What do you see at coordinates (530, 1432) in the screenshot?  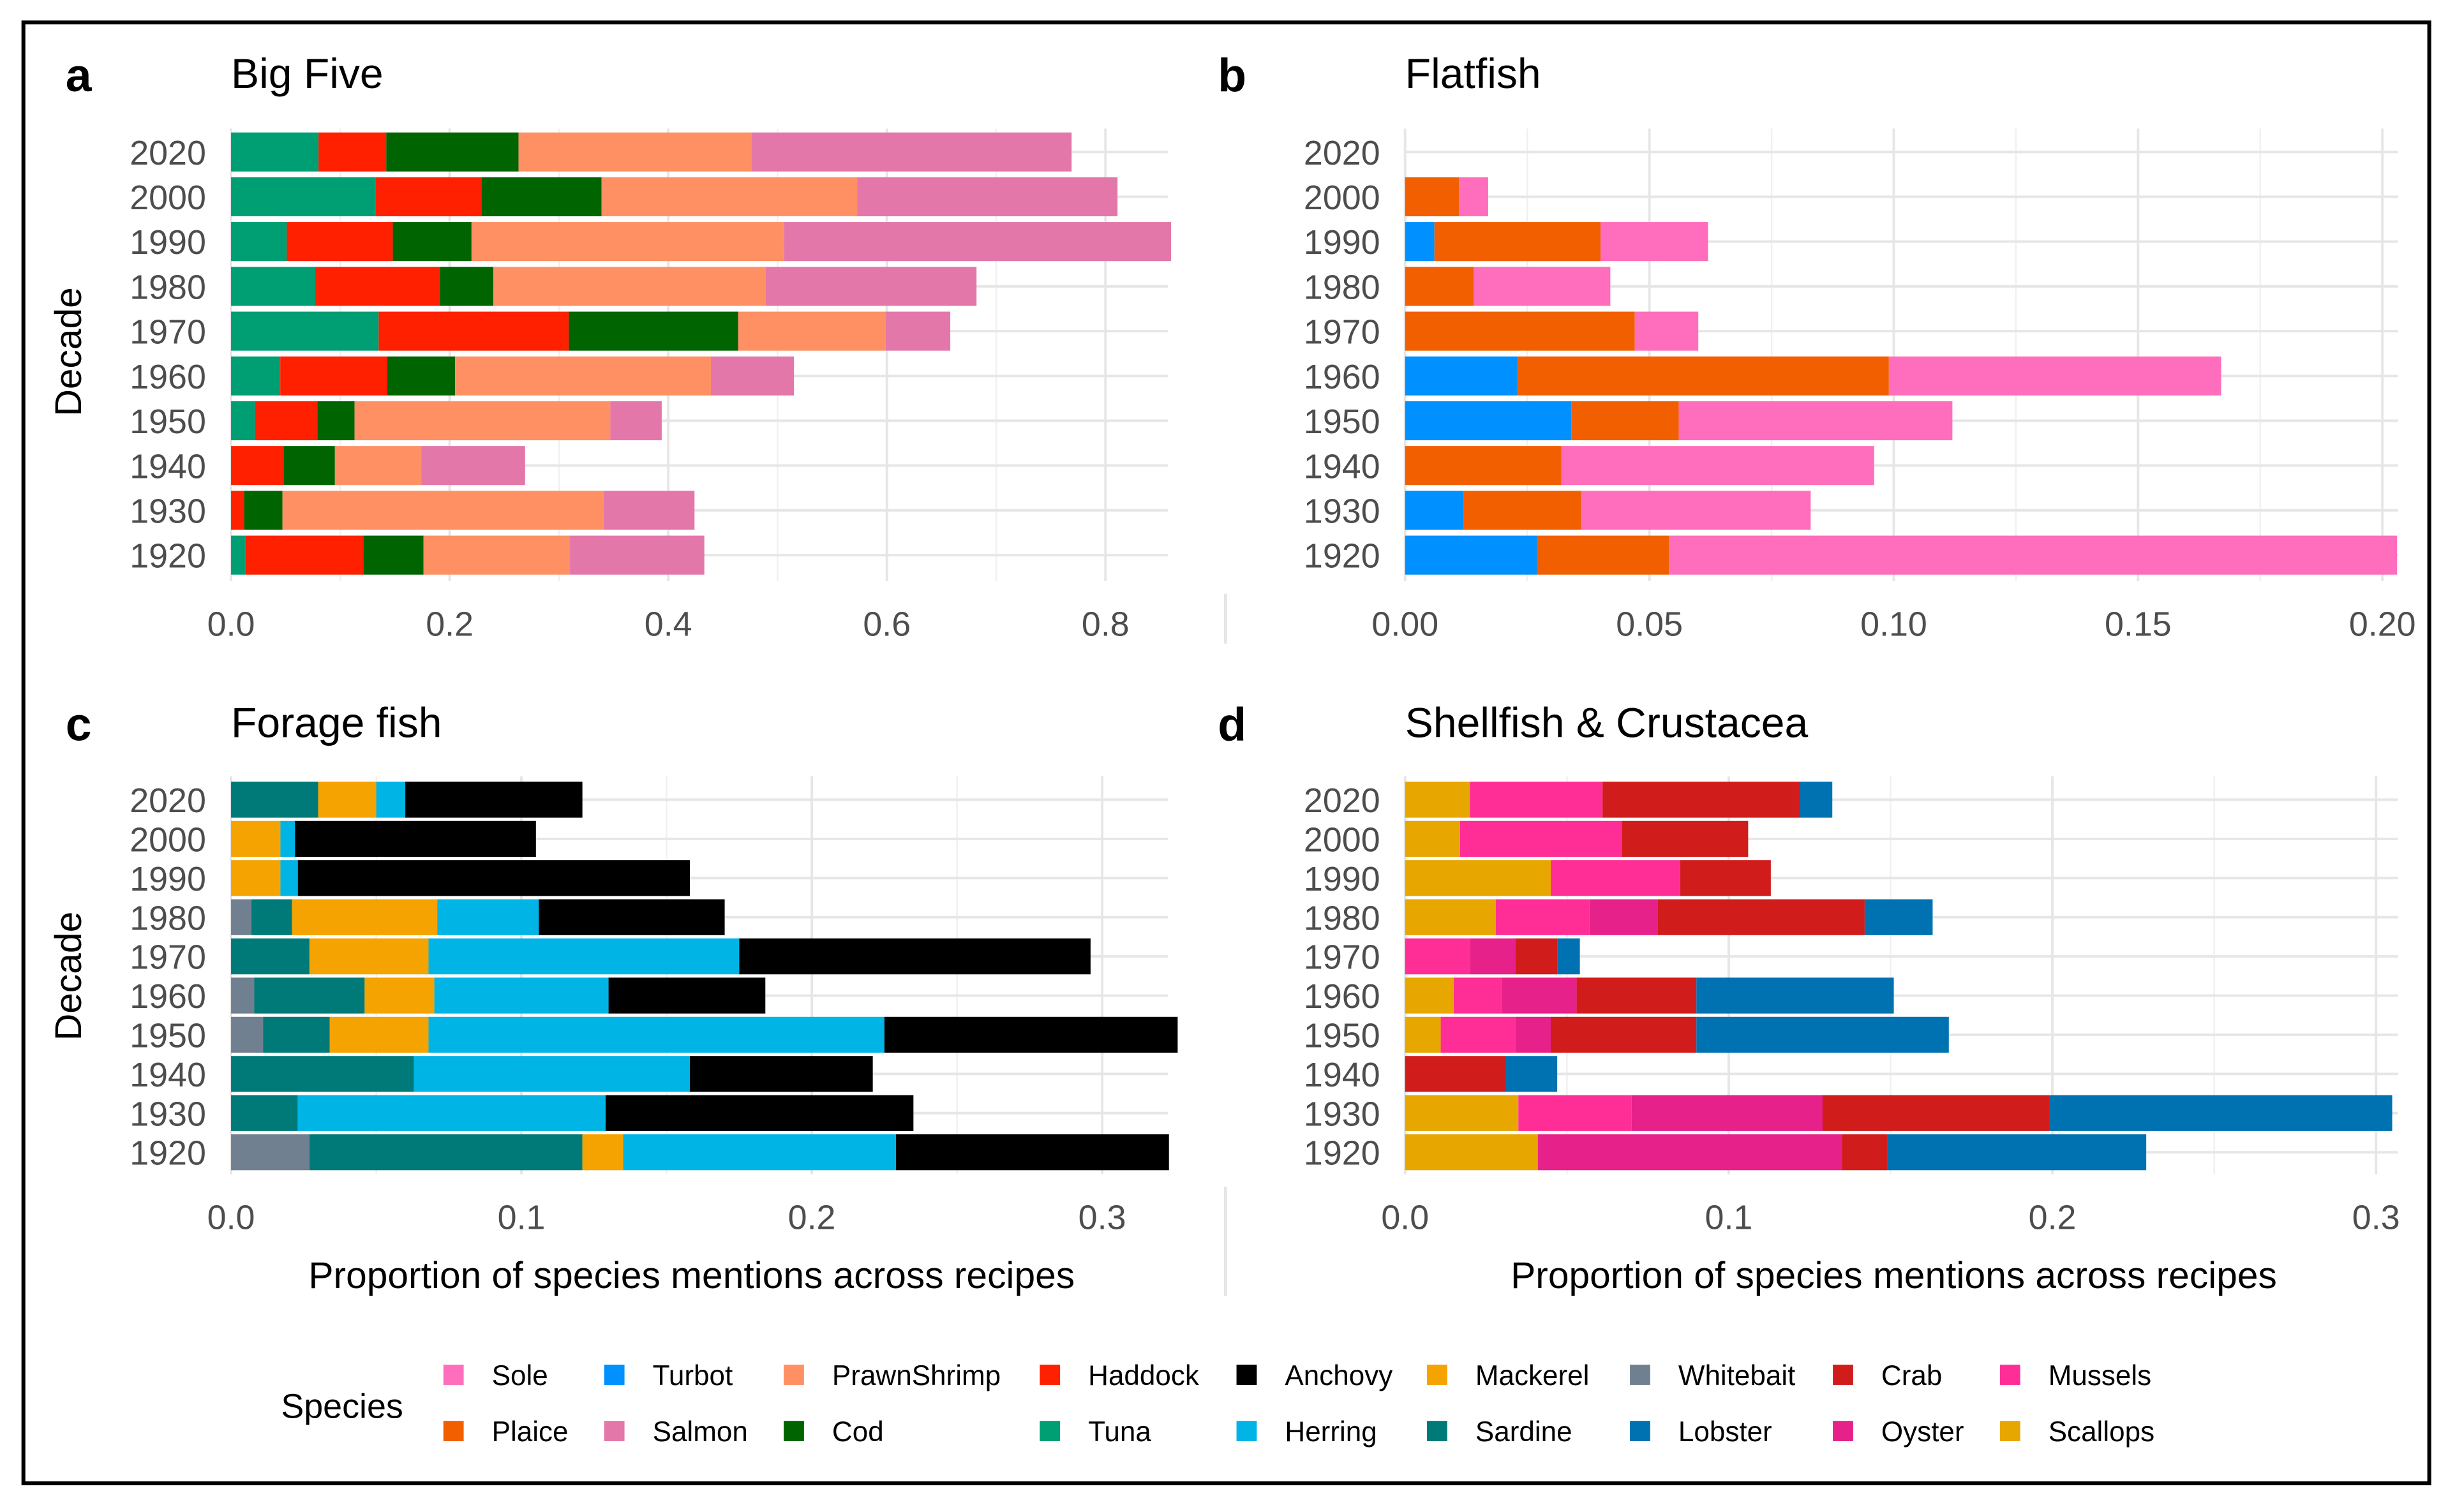 I see `legend-label: Plaice` at bounding box center [530, 1432].